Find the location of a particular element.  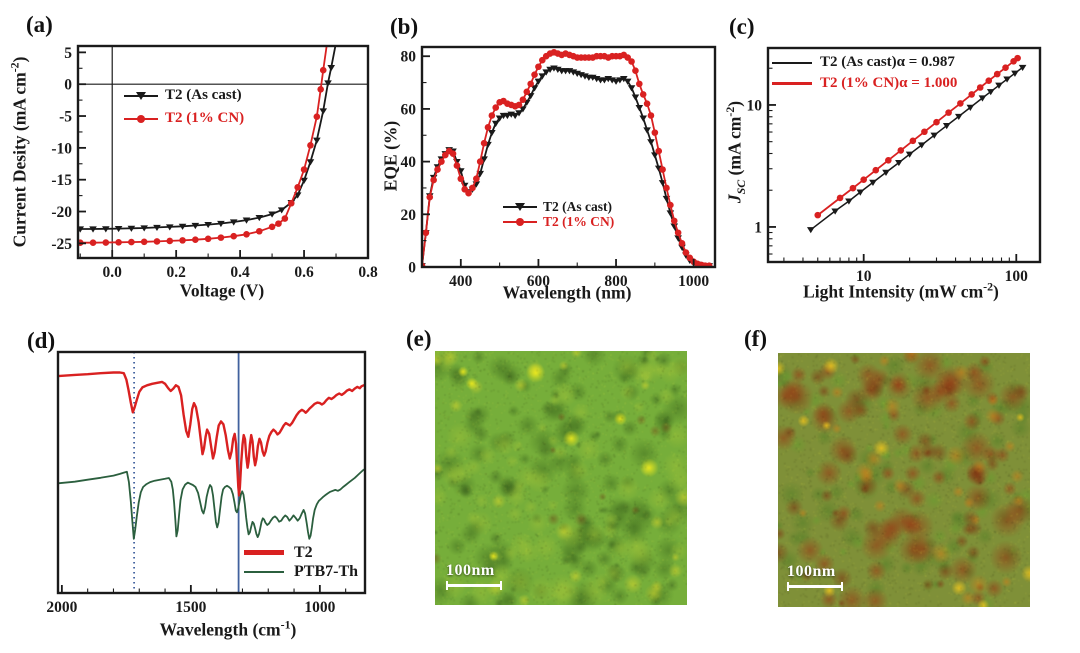

legend-entry-ptb7th: PTB7-Th is located at coordinates (301, 571).